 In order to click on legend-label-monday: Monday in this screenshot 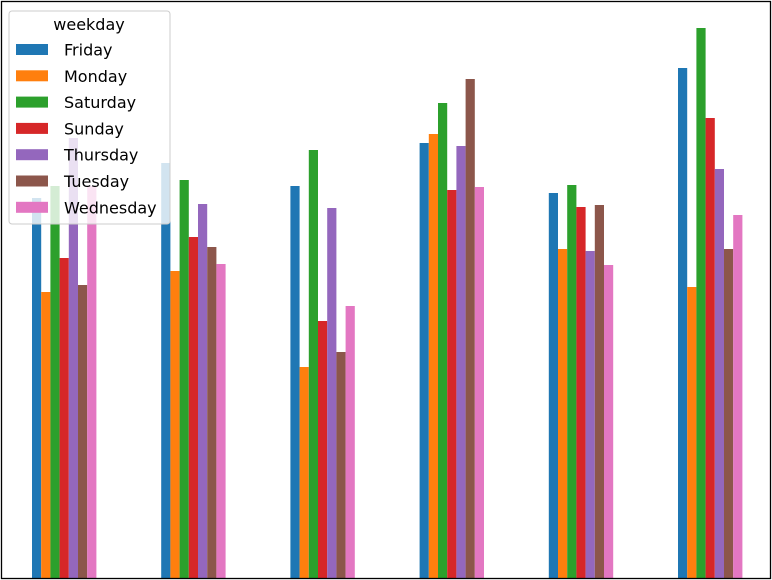, I will do `click(95, 76)`.